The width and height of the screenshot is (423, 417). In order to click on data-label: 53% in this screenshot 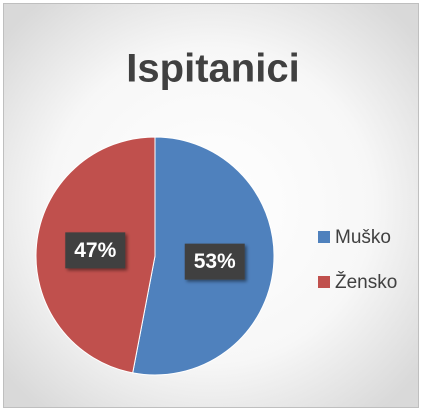, I will do `click(215, 261)`.